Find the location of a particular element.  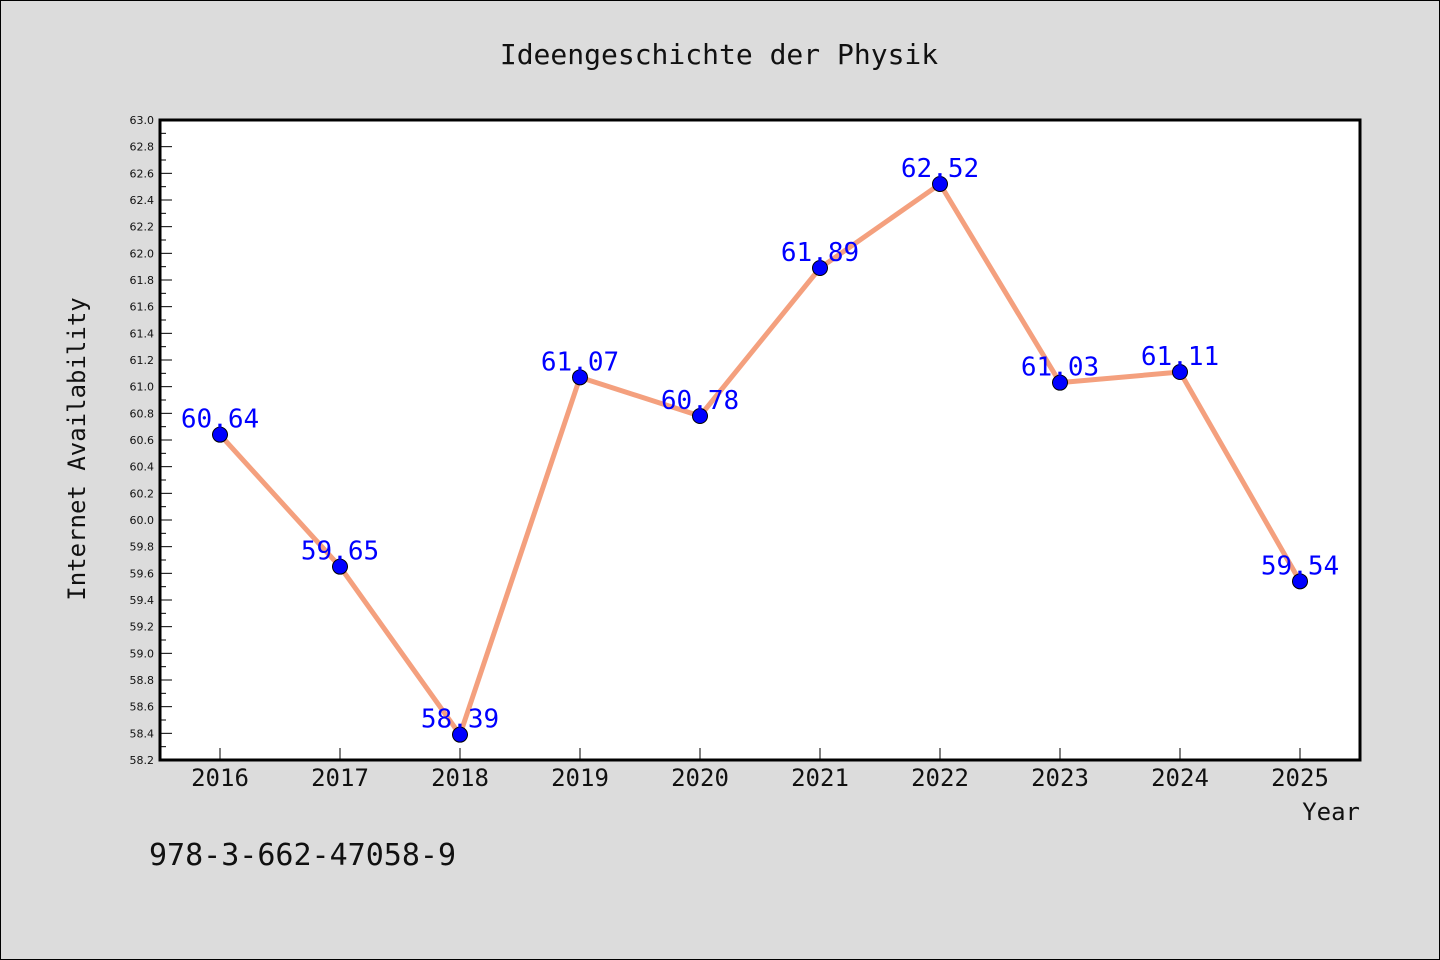

data-point-label: 61.89 is located at coordinates (820, 253).